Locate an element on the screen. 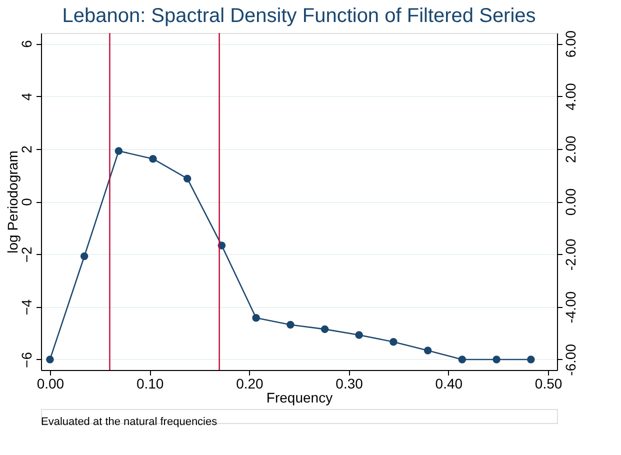 This screenshot has width=621, height=455. y2-tick-label: 4.00 is located at coordinates (570, 96).